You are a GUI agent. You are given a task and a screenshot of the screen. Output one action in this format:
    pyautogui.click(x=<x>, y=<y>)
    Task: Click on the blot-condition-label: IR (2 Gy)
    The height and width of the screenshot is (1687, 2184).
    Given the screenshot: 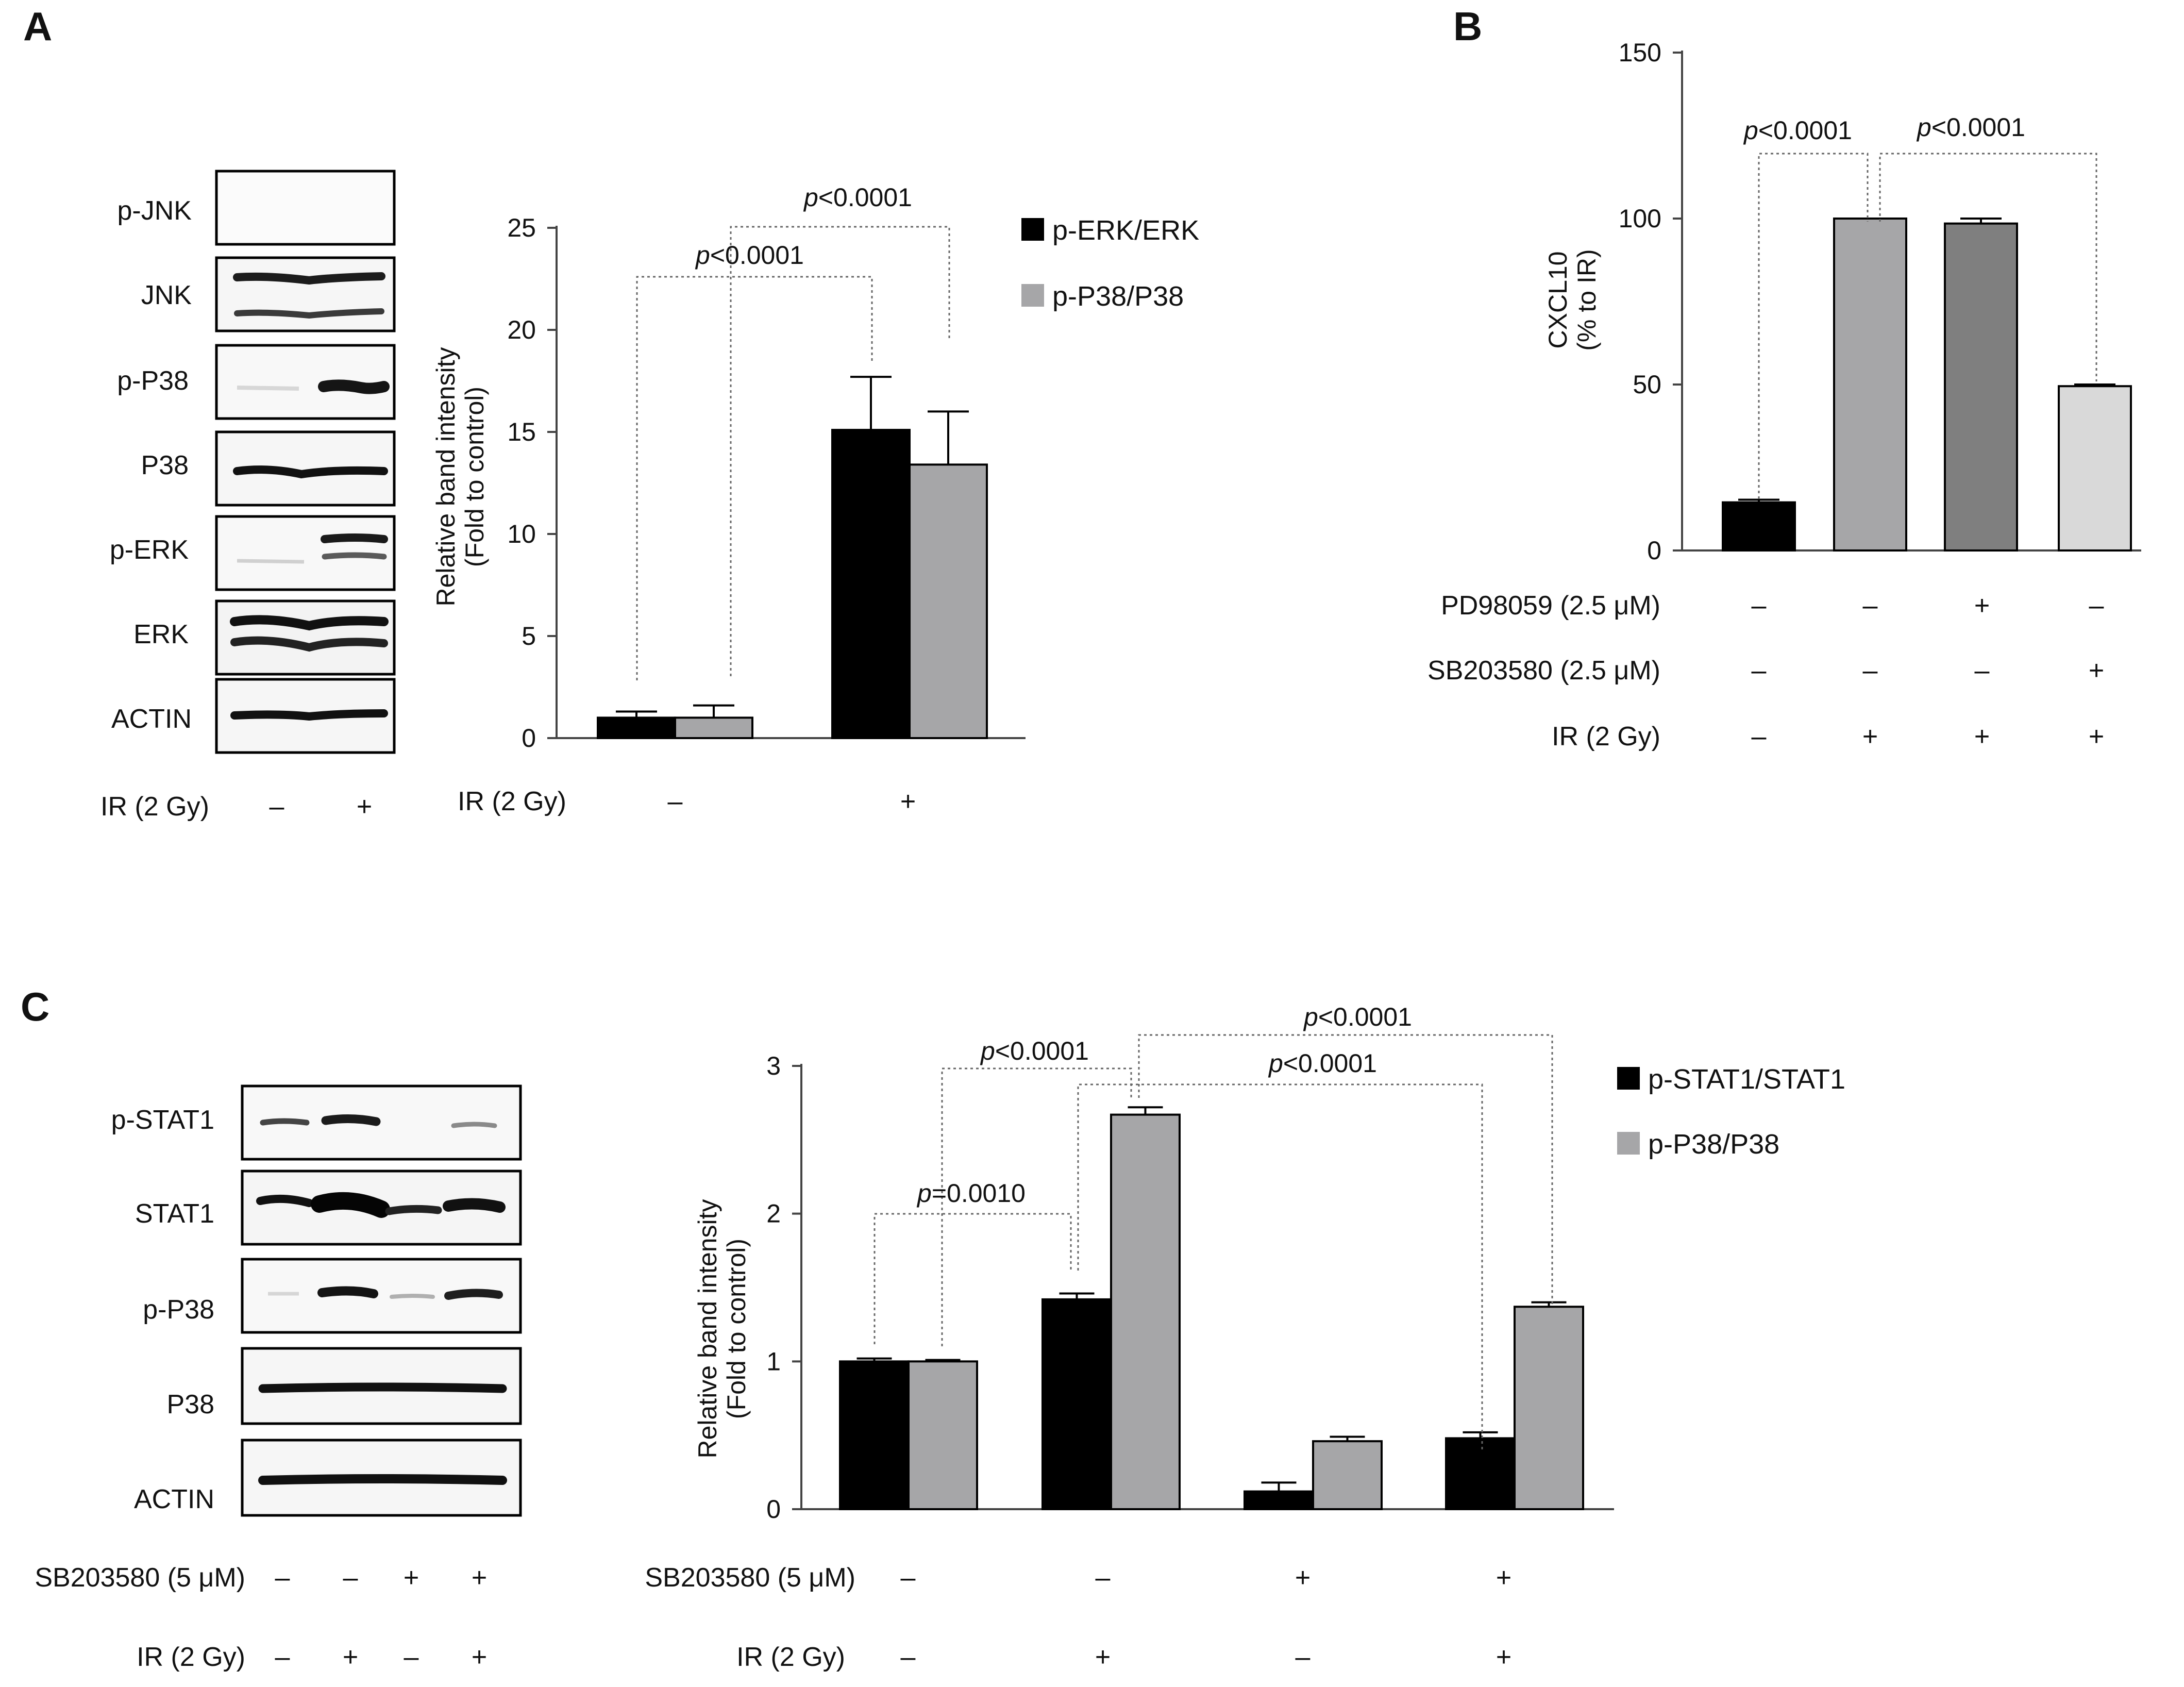 What is the action you would take?
    pyautogui.click(x=191, y=1657)
    